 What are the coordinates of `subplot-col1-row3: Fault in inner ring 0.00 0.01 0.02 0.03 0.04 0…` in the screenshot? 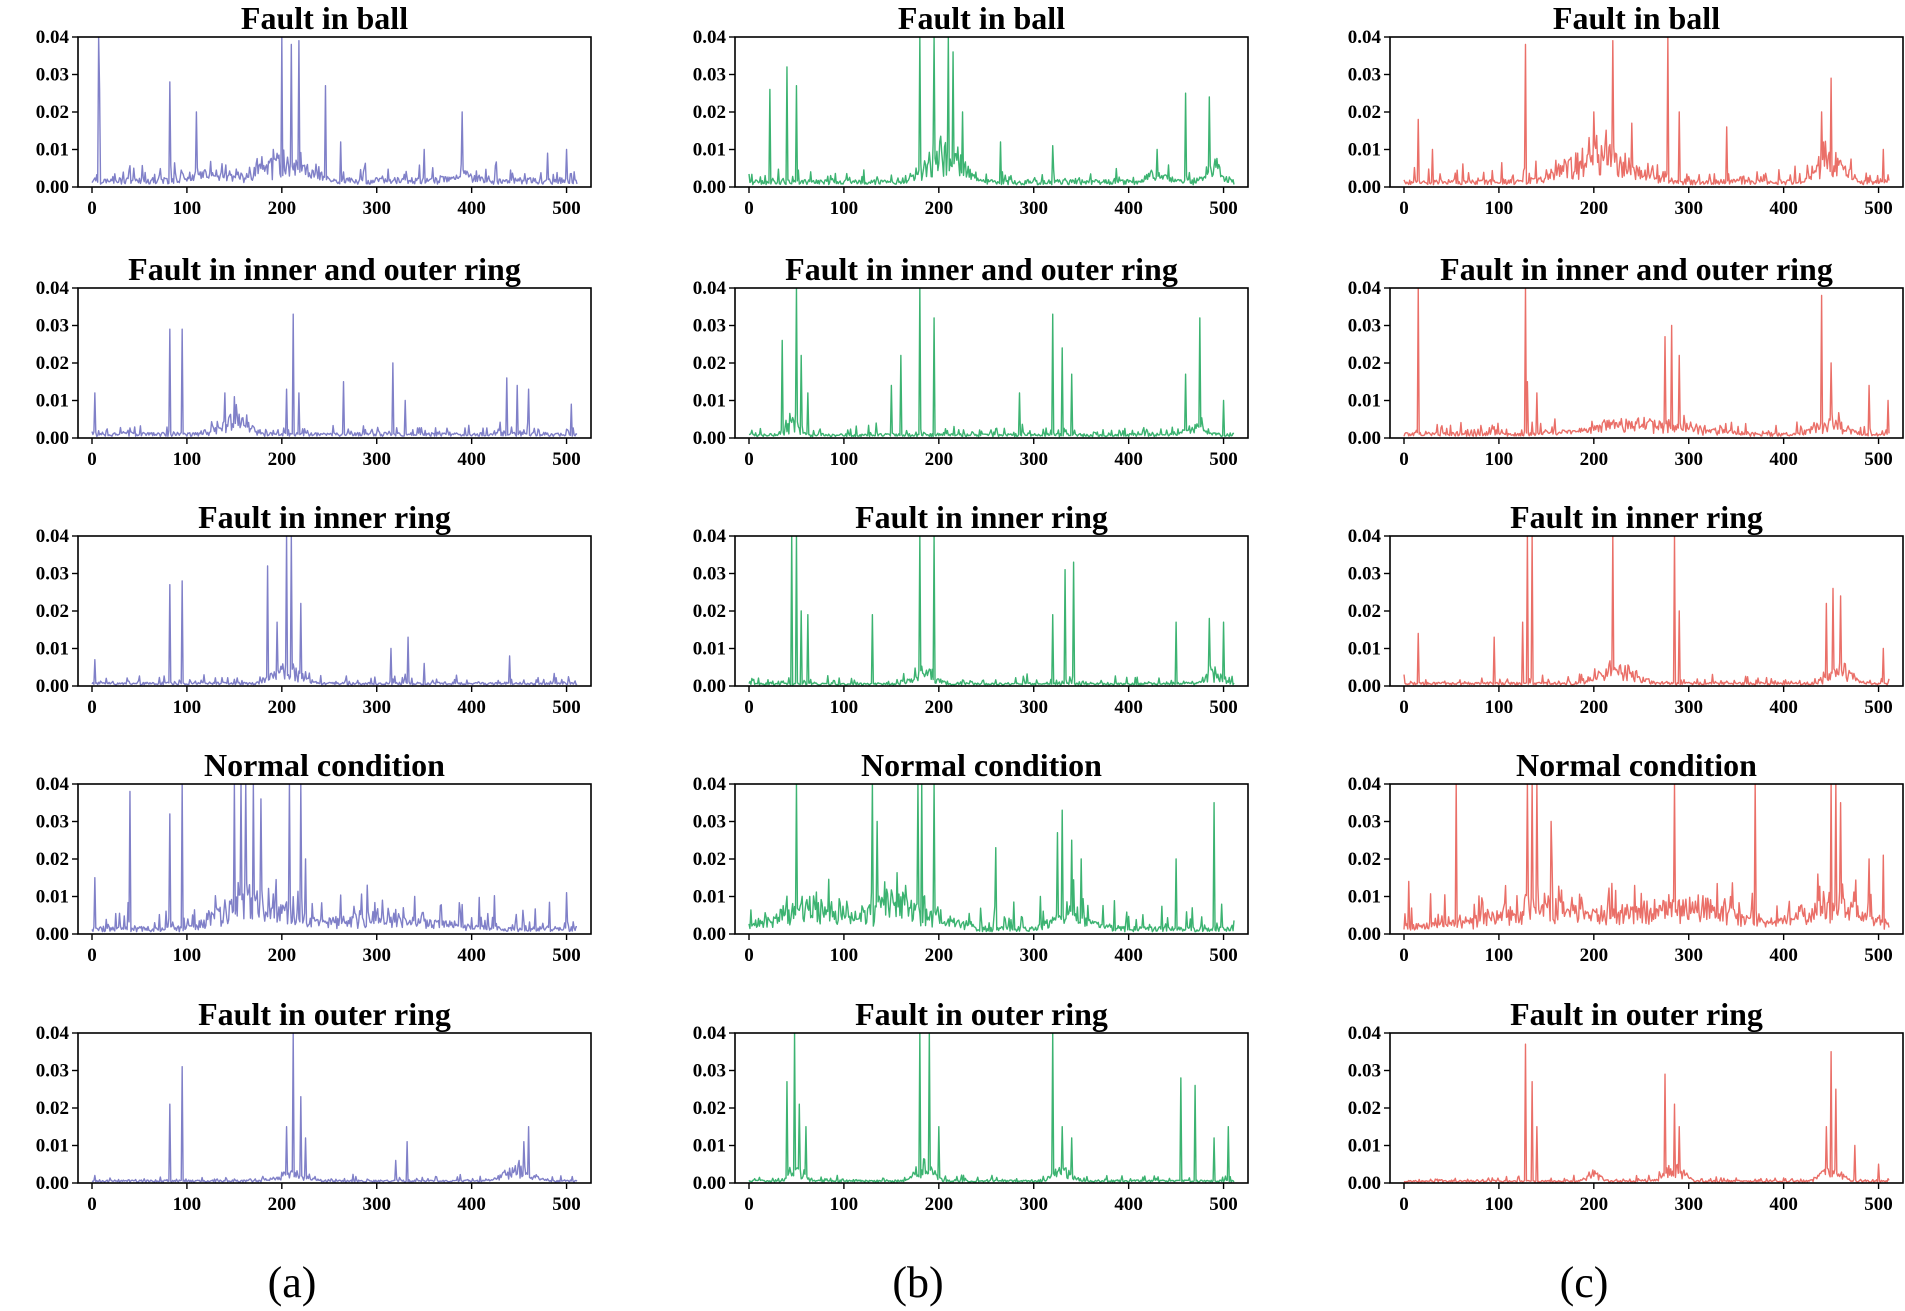 It's located at (314, 608).